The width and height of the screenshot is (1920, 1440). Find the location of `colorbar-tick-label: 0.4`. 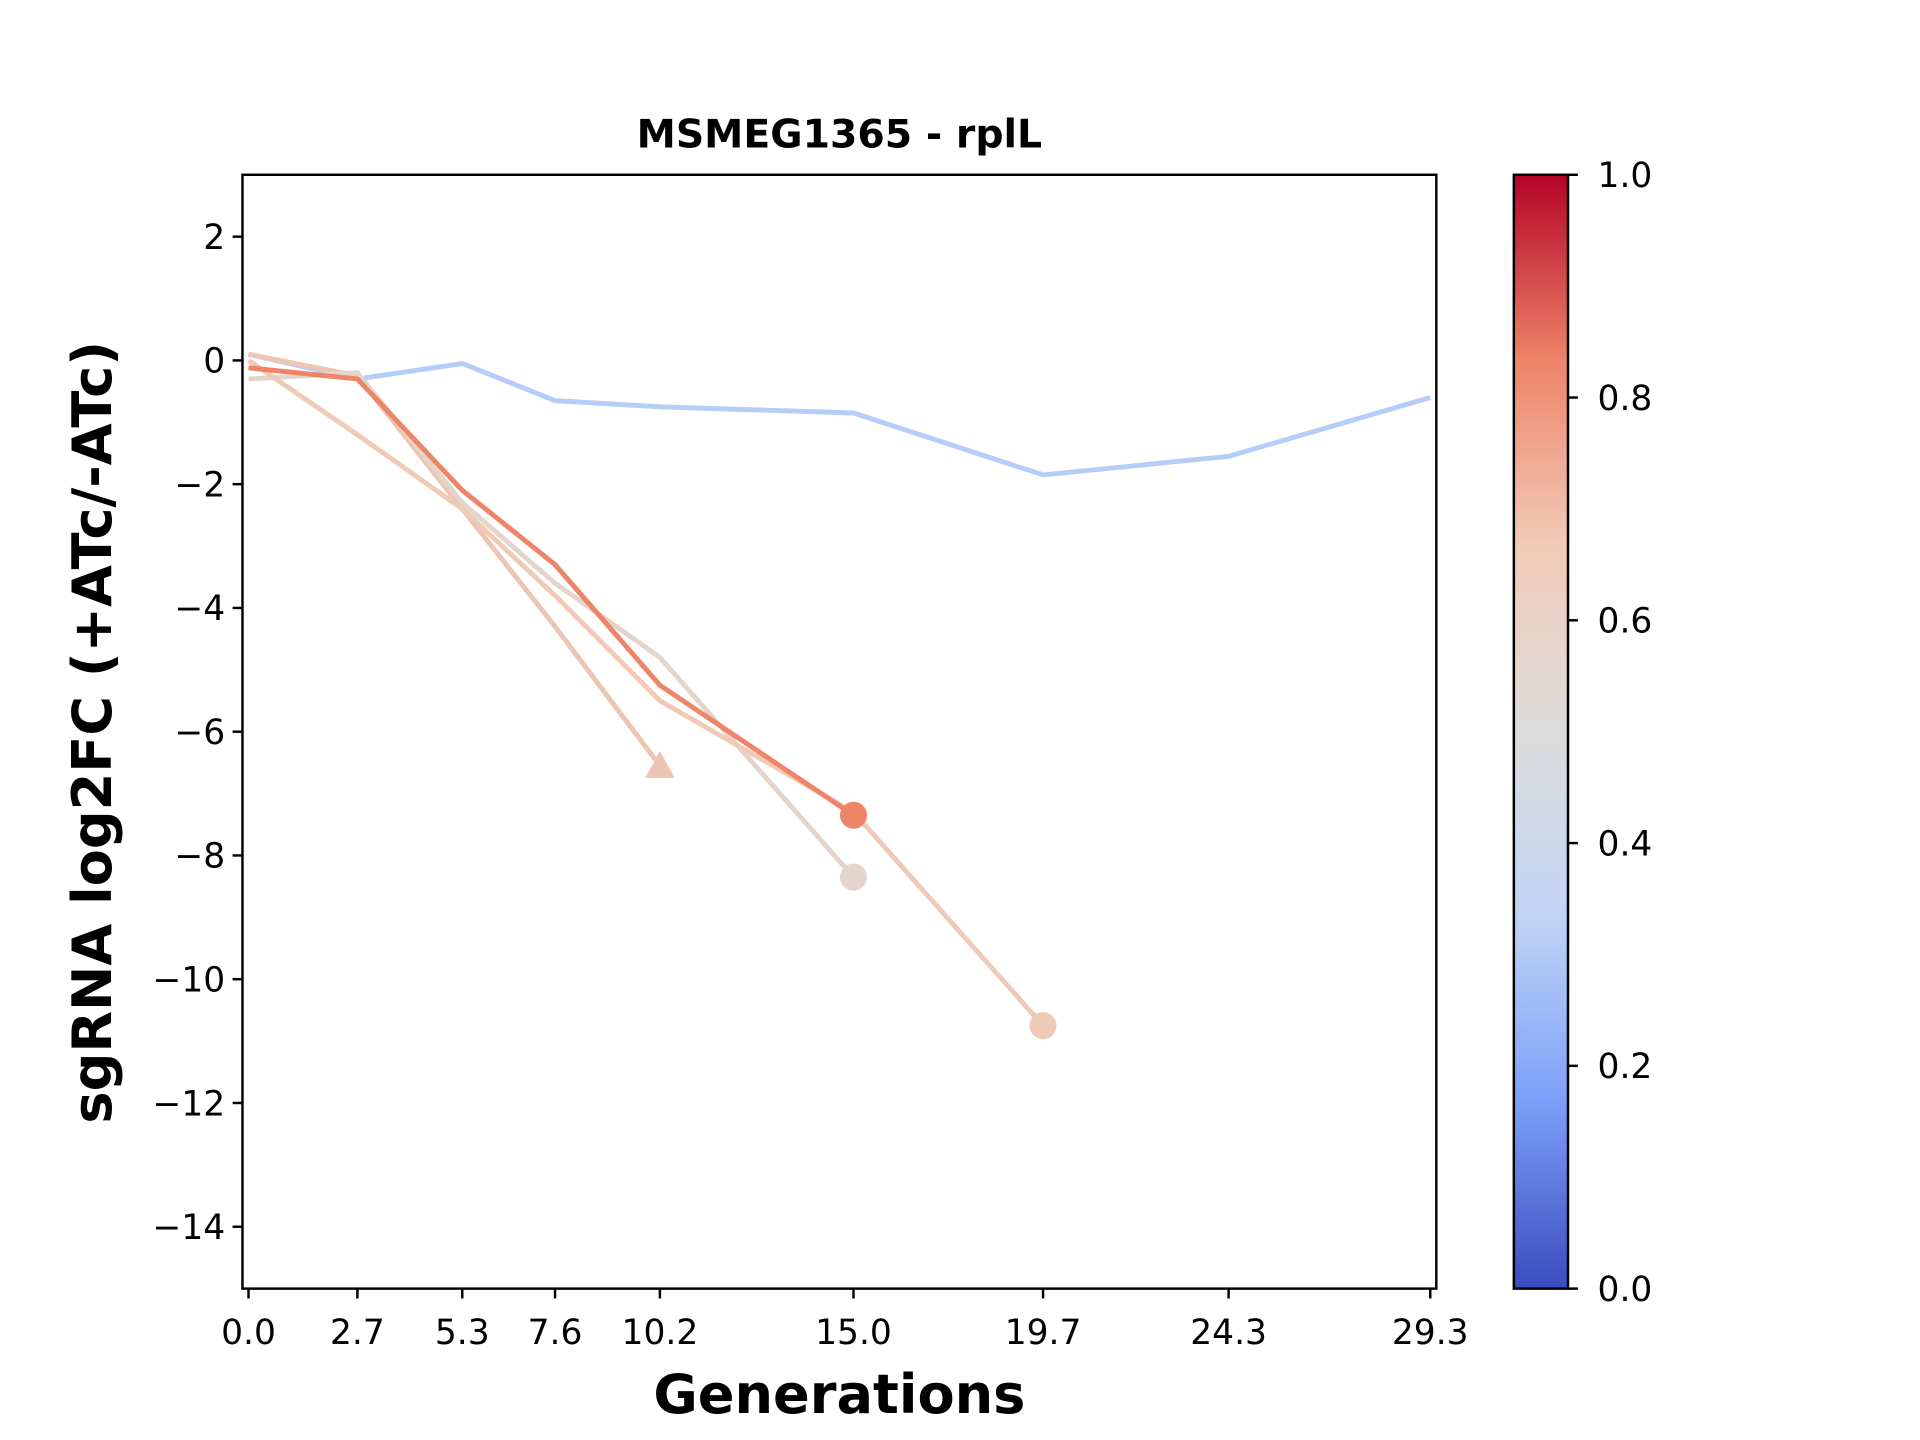

colorbar-tick-label: 0.4 is located at coordinates (1625, 844).